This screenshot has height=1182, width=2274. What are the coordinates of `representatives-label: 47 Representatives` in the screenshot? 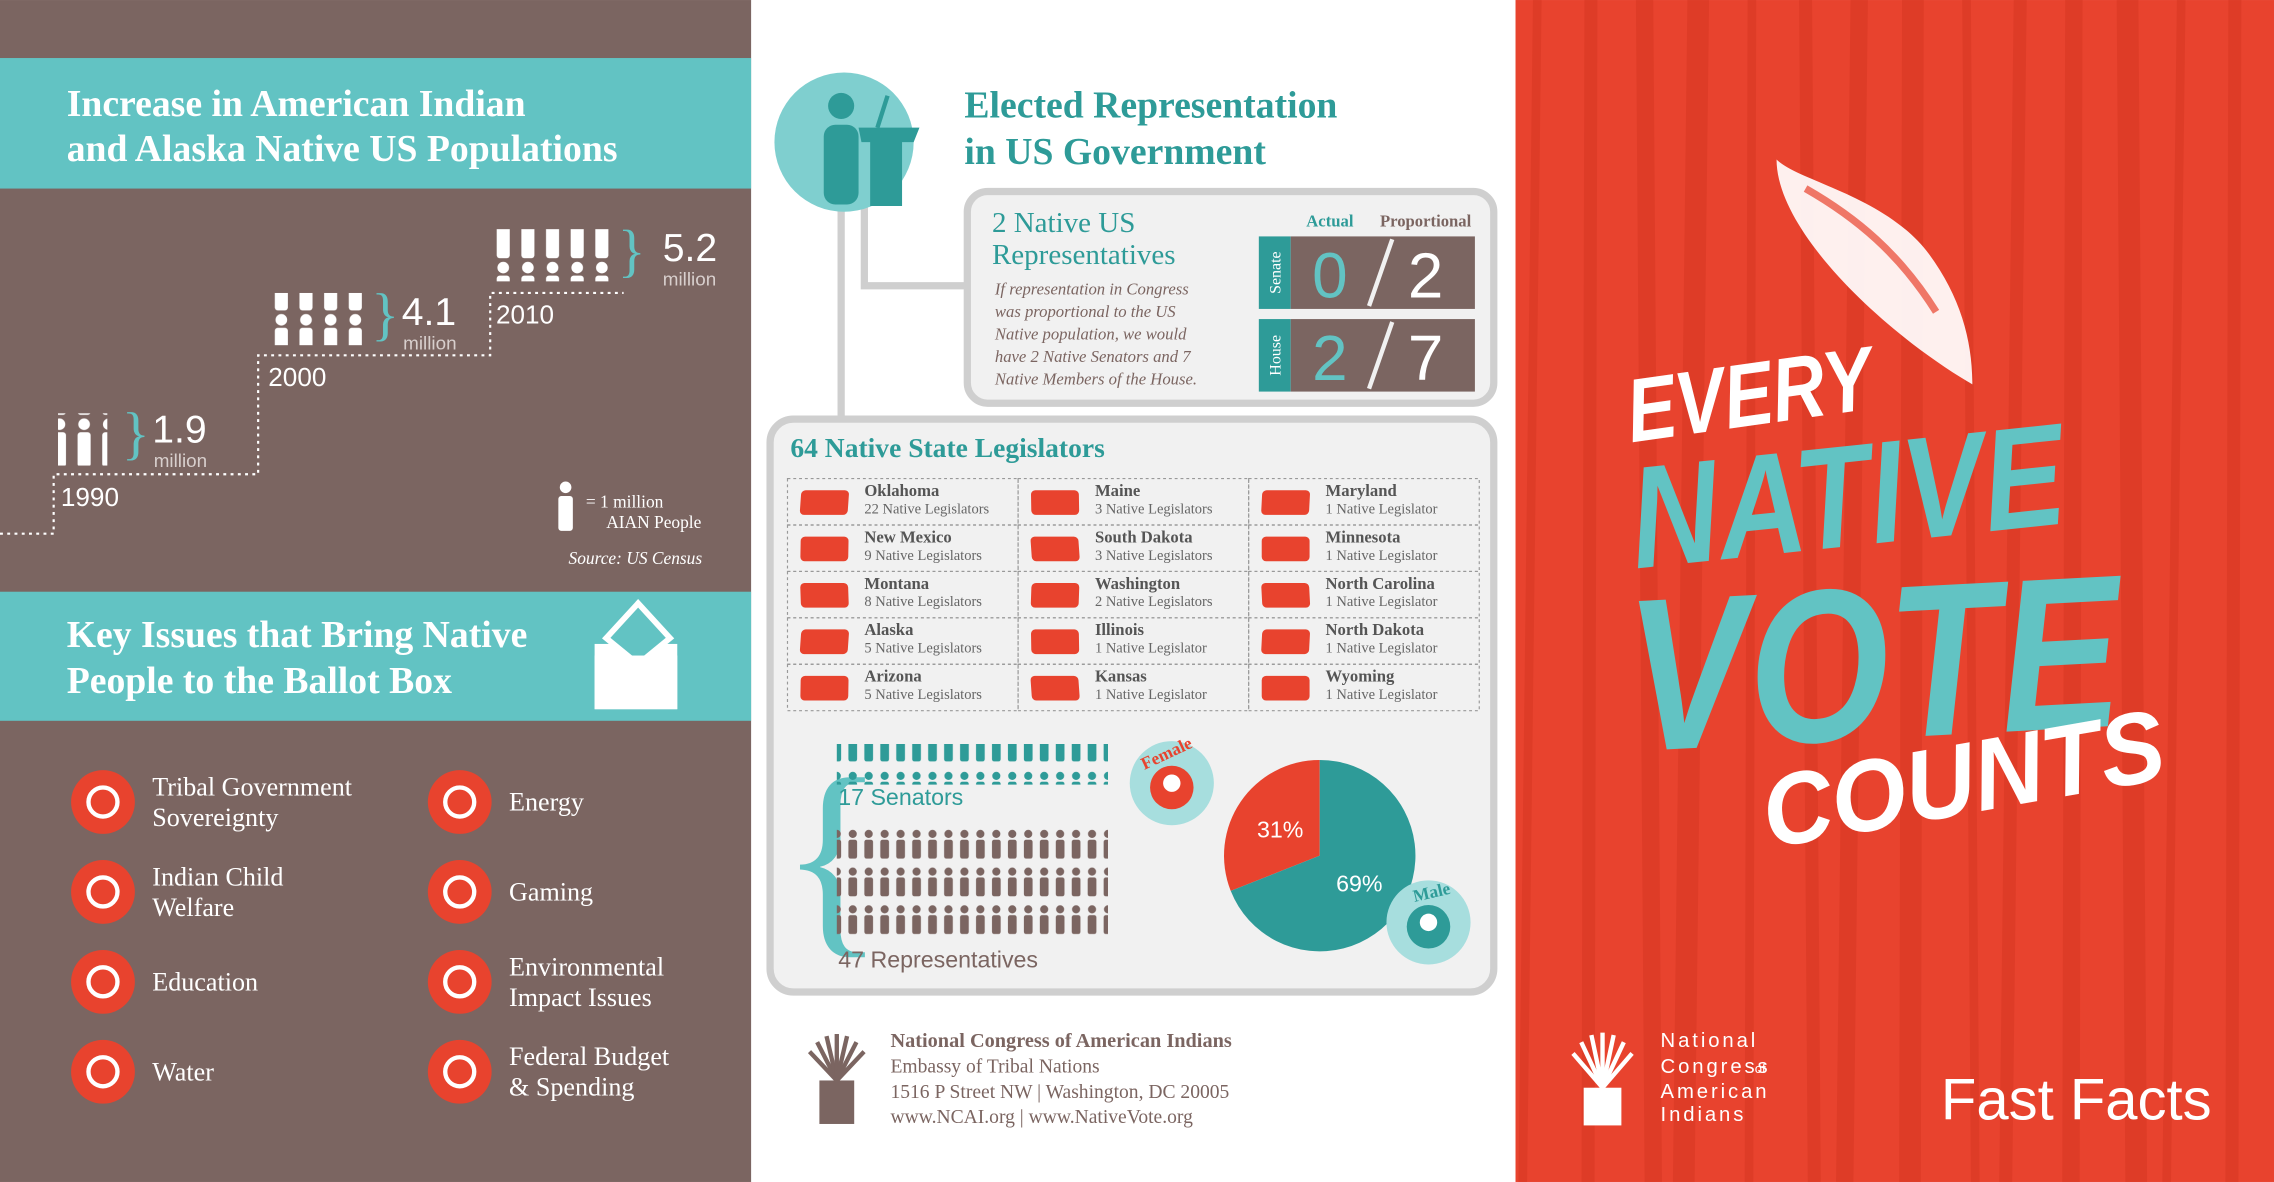 It's located at (938, 959).